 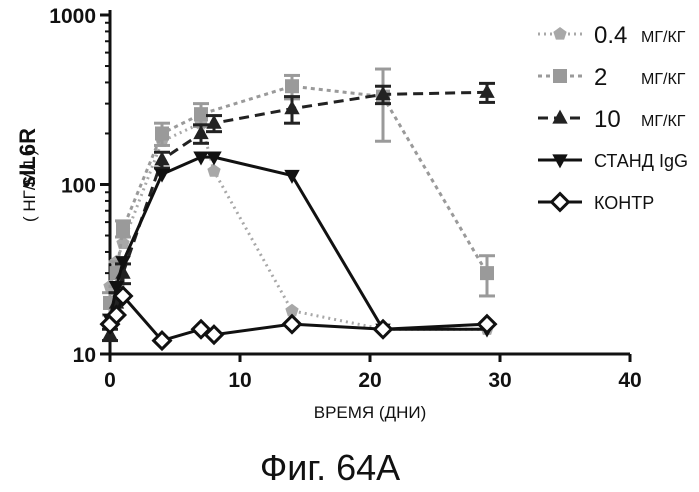 I want to click on y-tick-label: 10, so click(x=84, y=355).